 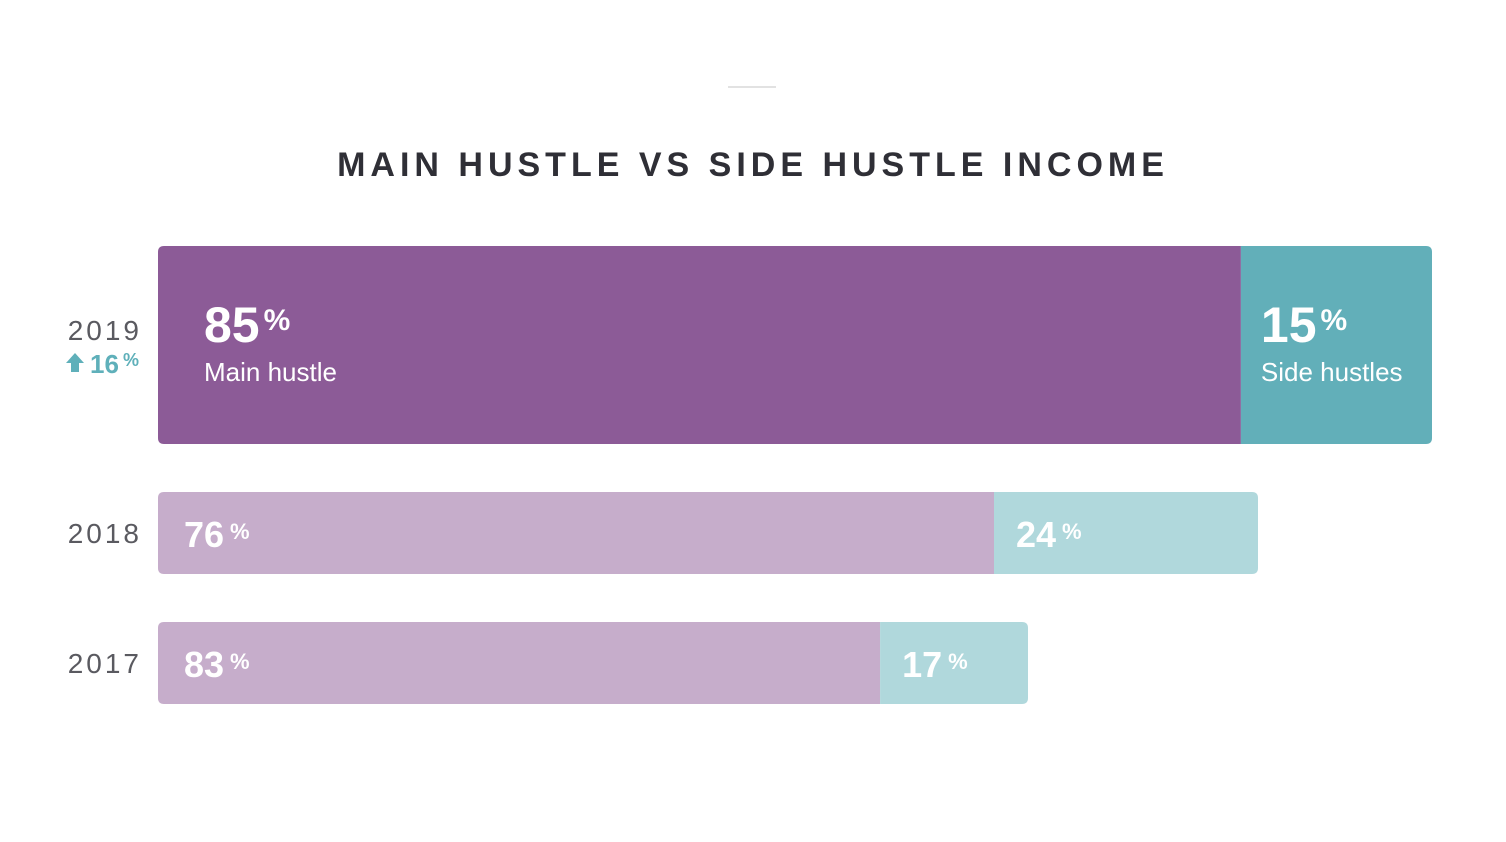 I want to click on bar-segment-side-hustles-2017, so click(x=954, y=663).